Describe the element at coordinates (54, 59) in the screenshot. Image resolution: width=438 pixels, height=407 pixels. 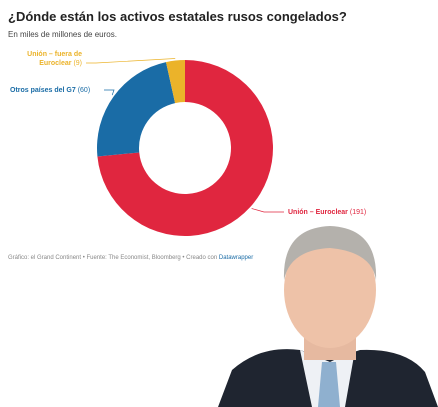
I see `label-name: Unión – fuera de Euroclear` at that location.